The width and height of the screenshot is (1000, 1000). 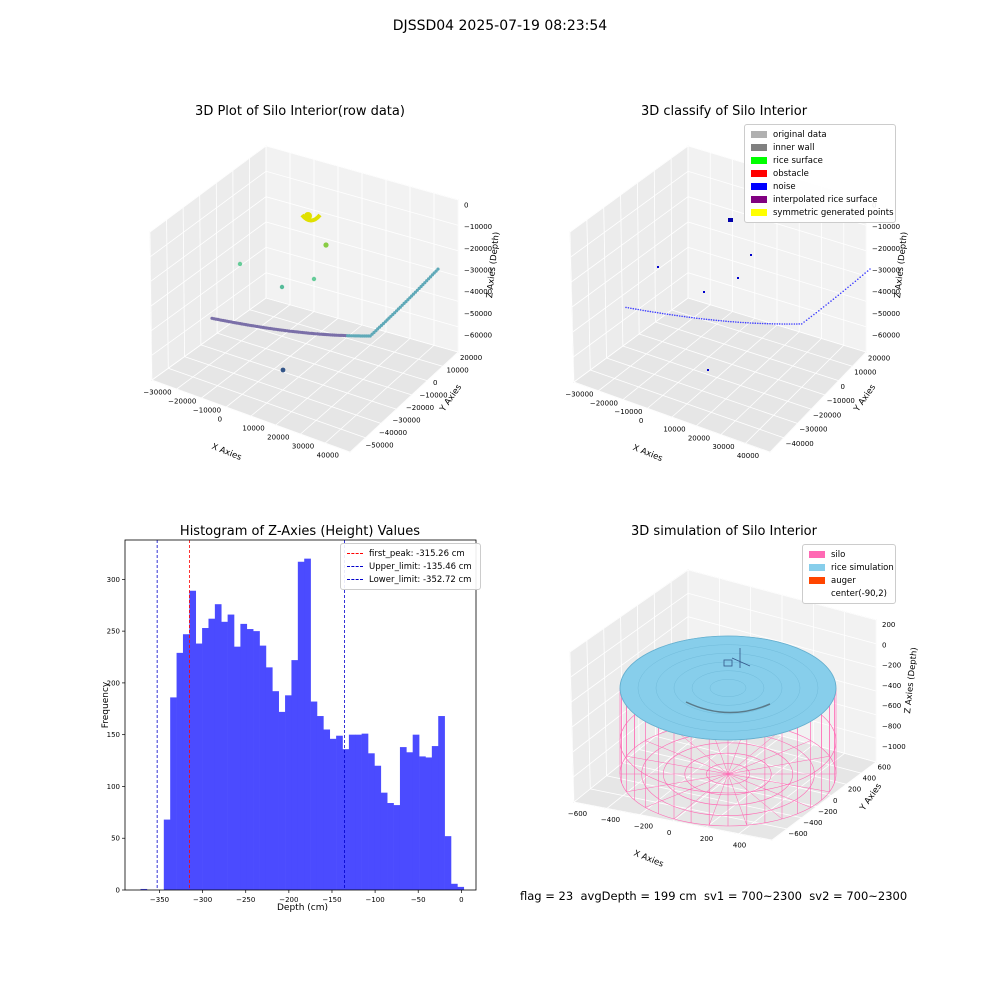 I want to click on panel3-legend-label: Upper_limit: -135.46 cm, so click(x=420, y=566).